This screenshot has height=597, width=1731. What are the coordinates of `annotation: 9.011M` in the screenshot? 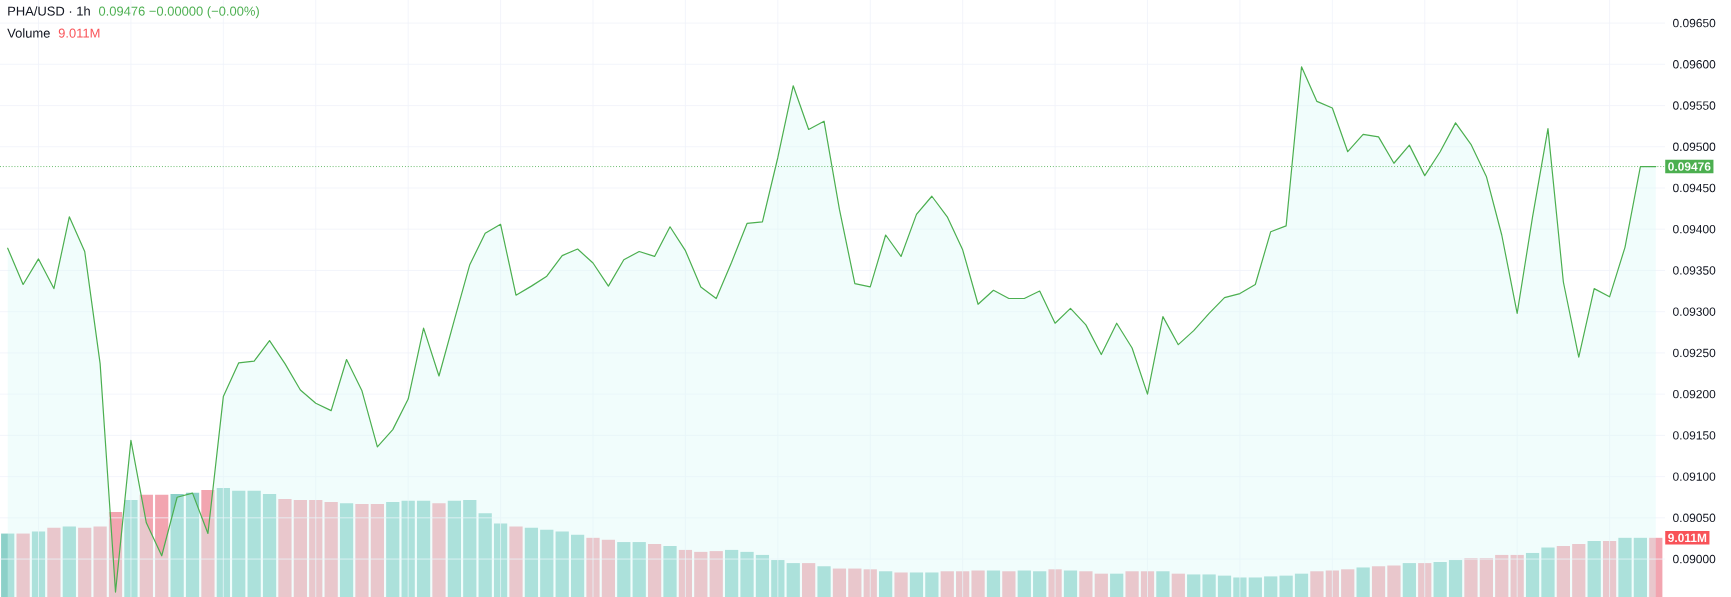 It's located at (79, 33).